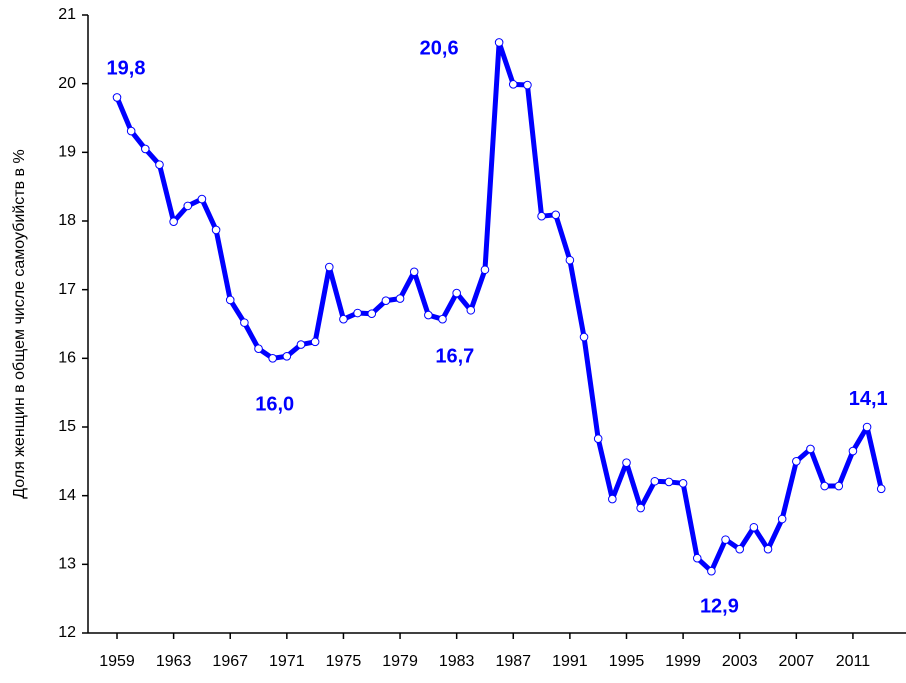 Image resolution: width=906 pixels, height=683 pixels. What do you see at coordinates (683, 661) in the screenshot?
I see `x-tick-label: 1999` at bounding box center [683, 661].